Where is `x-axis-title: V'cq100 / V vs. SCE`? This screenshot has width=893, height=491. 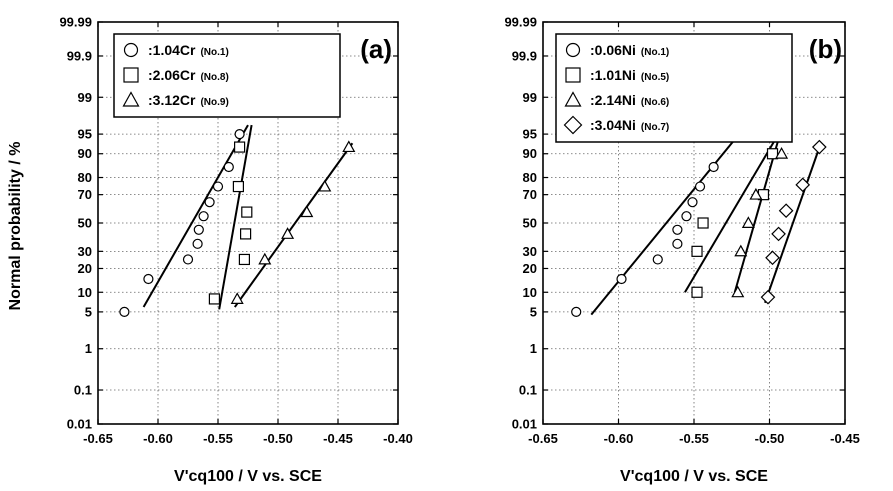 x-axis-title: V'cq100 / V vs. SCE is located at coordinates (248, 476).